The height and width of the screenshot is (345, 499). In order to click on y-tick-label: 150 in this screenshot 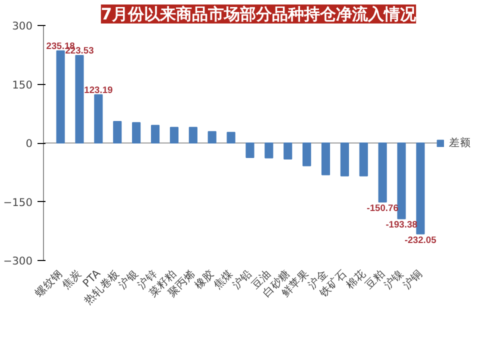, I will do `click(22, 85)`.